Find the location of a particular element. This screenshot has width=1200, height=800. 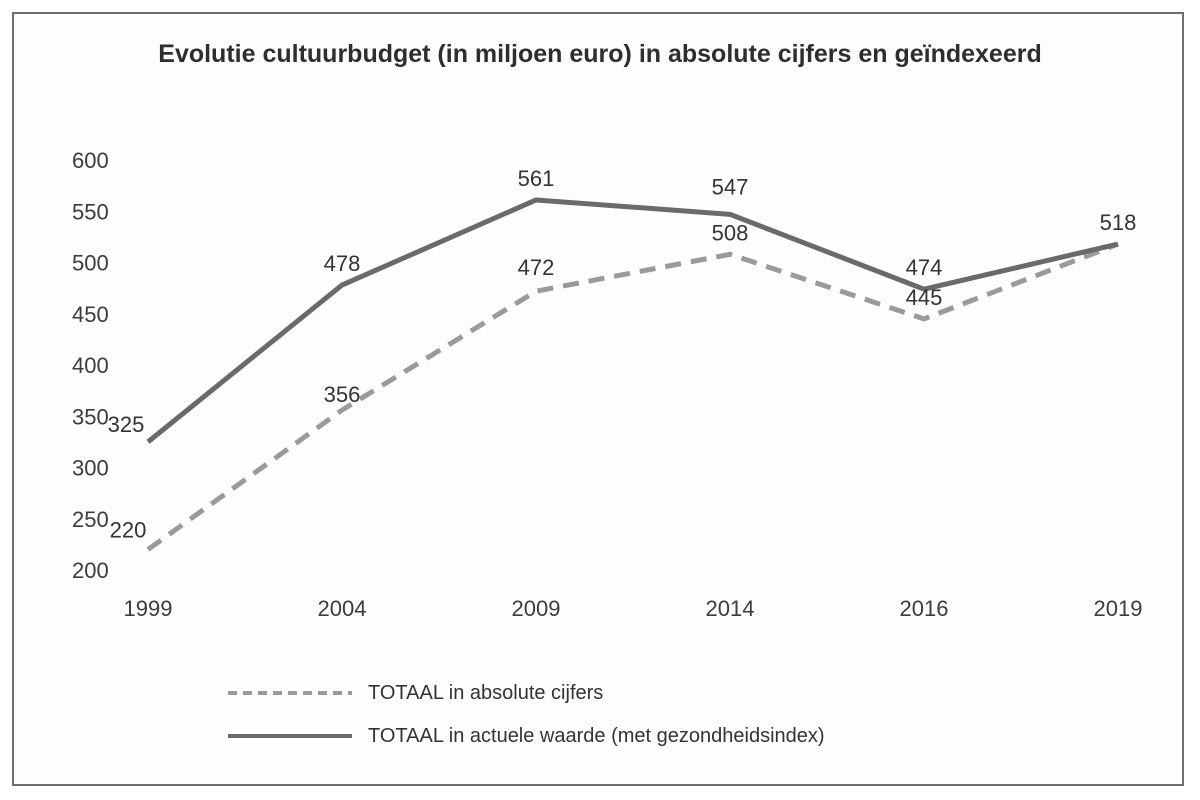

y-tick-label: 250 is located at coordinates (90, 519).